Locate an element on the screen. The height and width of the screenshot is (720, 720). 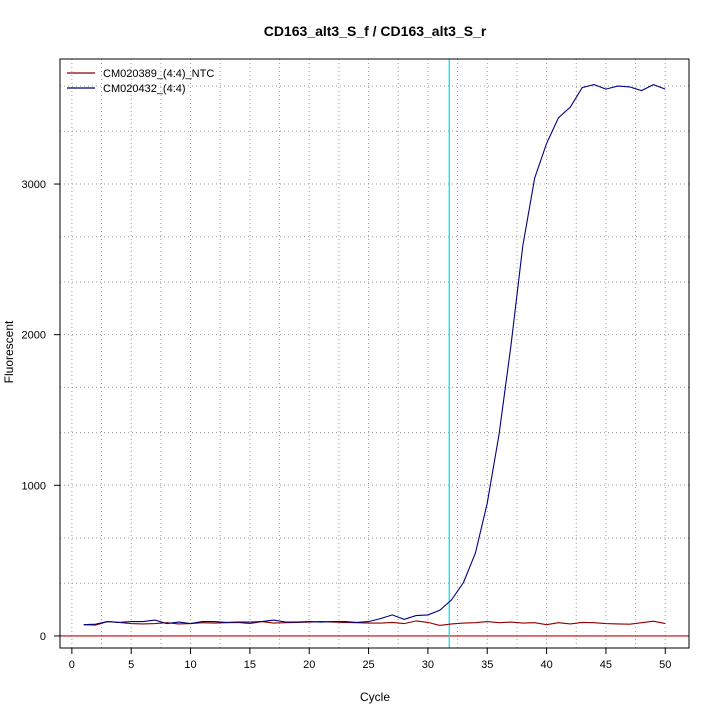
legend-label-0: CM020389_(4:4)_NTC is located at coordinates (158, 74).